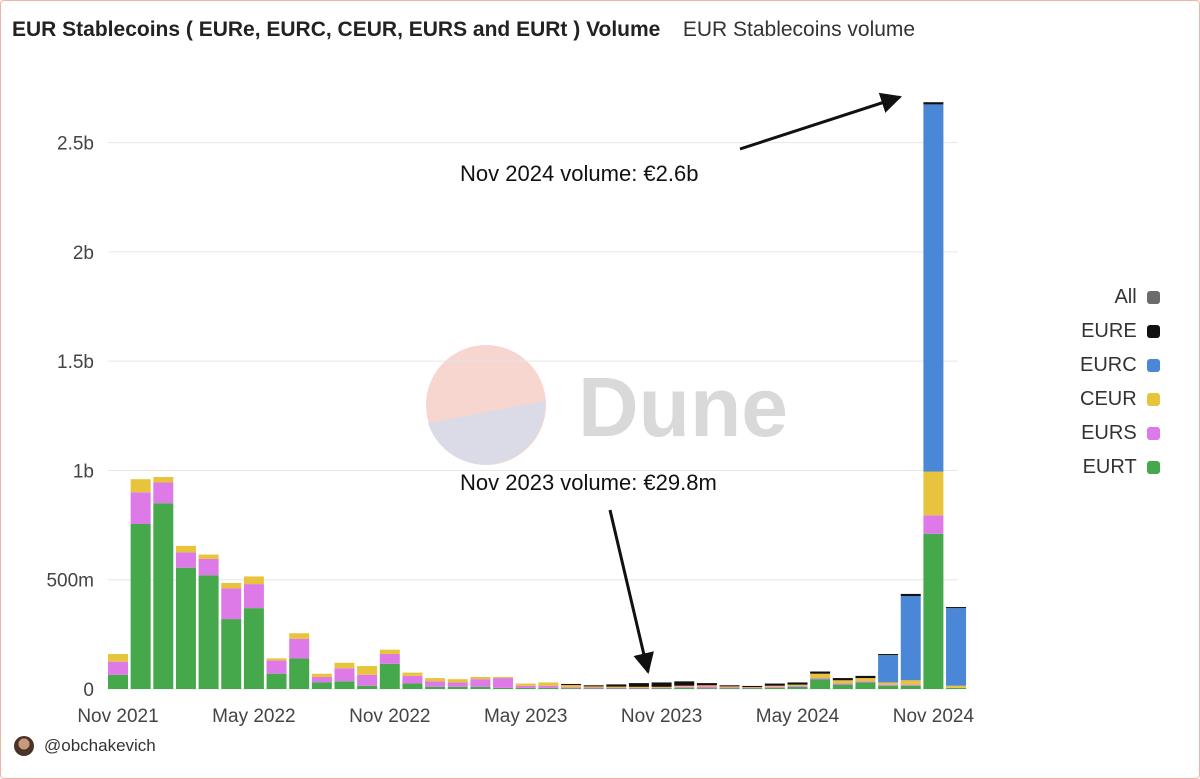 The width and height of the screenshot is (1200, 779). Describe the element at coordinates (487, 433) in the screenshot. I see `watermark-circle-bottom` at that location.